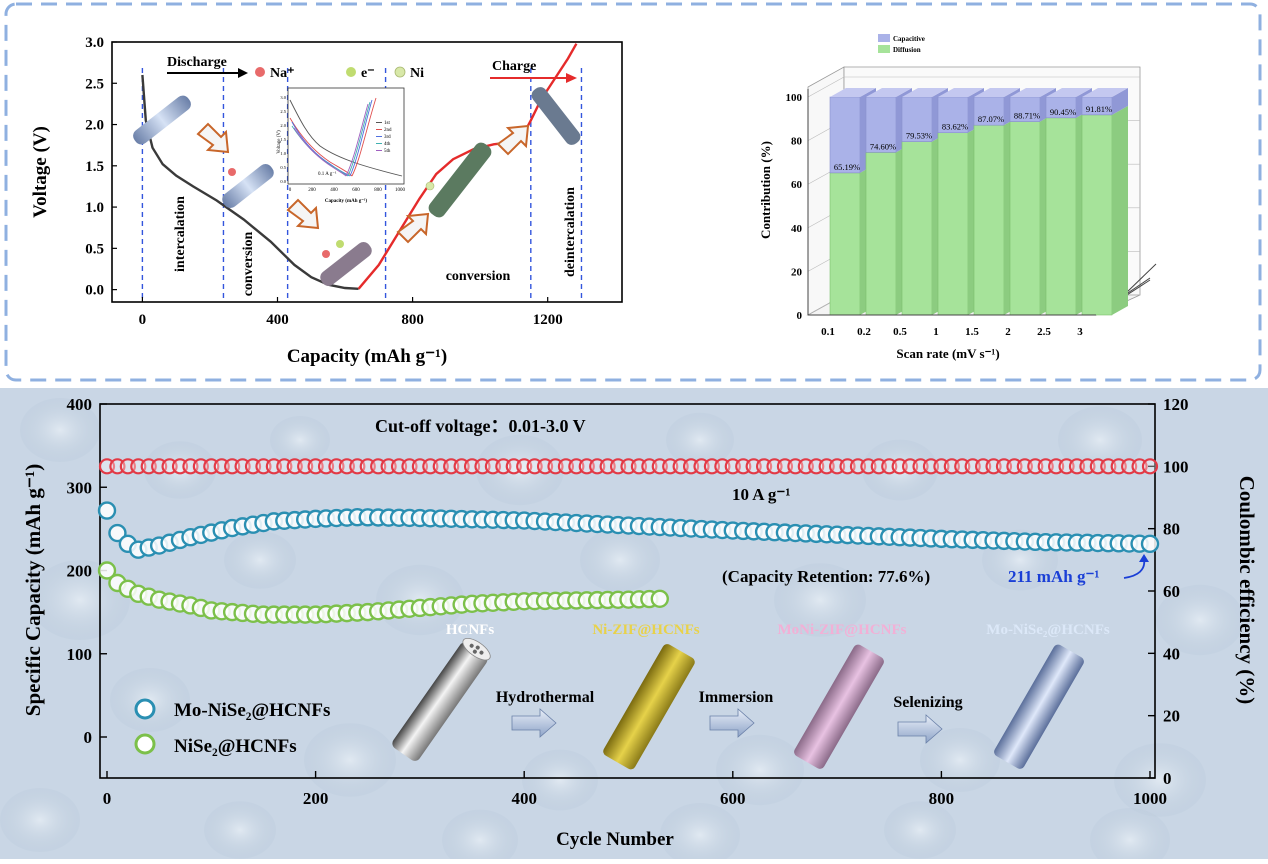  What do you see at coordinates (884, 38) in the screenshot?
I see `capacitive-legend-swatch` at bounding box center [884, 38].